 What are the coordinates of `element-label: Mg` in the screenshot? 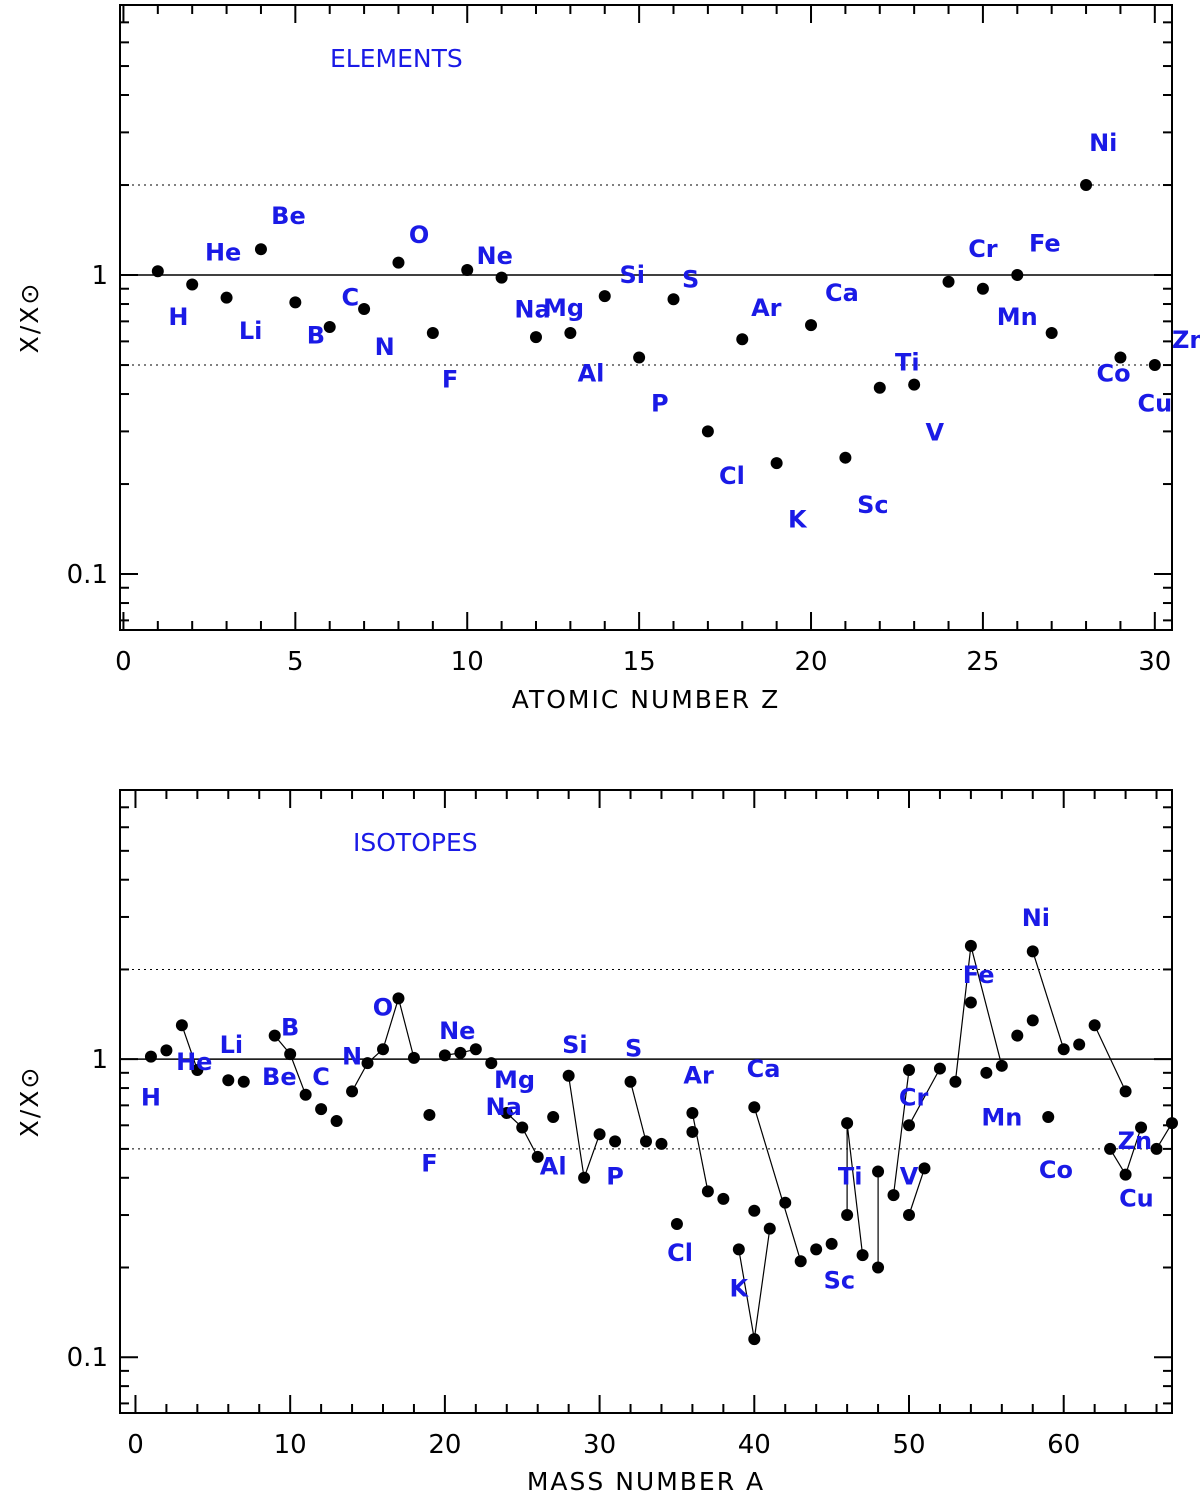 It's located at (514, 1080).